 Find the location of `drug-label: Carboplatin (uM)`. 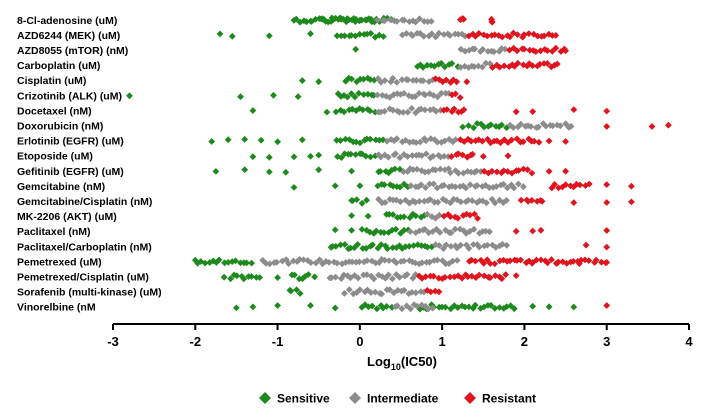

drug-label: Carboplatin (uM) is located at coordinates (58, 66).